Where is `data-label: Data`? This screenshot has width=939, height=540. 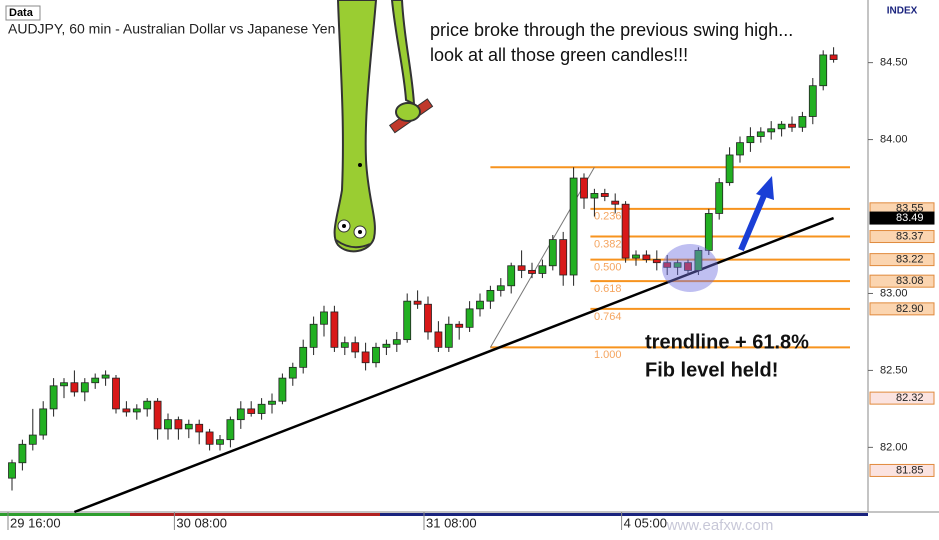
data-label: Data is located at coordinates (21, 13).